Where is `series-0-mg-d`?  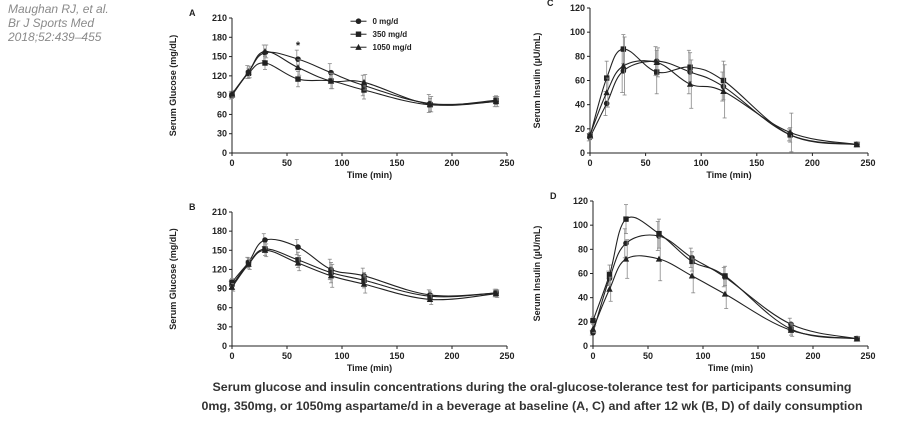
series-0-mg-d is located at coordinates (363, 78).